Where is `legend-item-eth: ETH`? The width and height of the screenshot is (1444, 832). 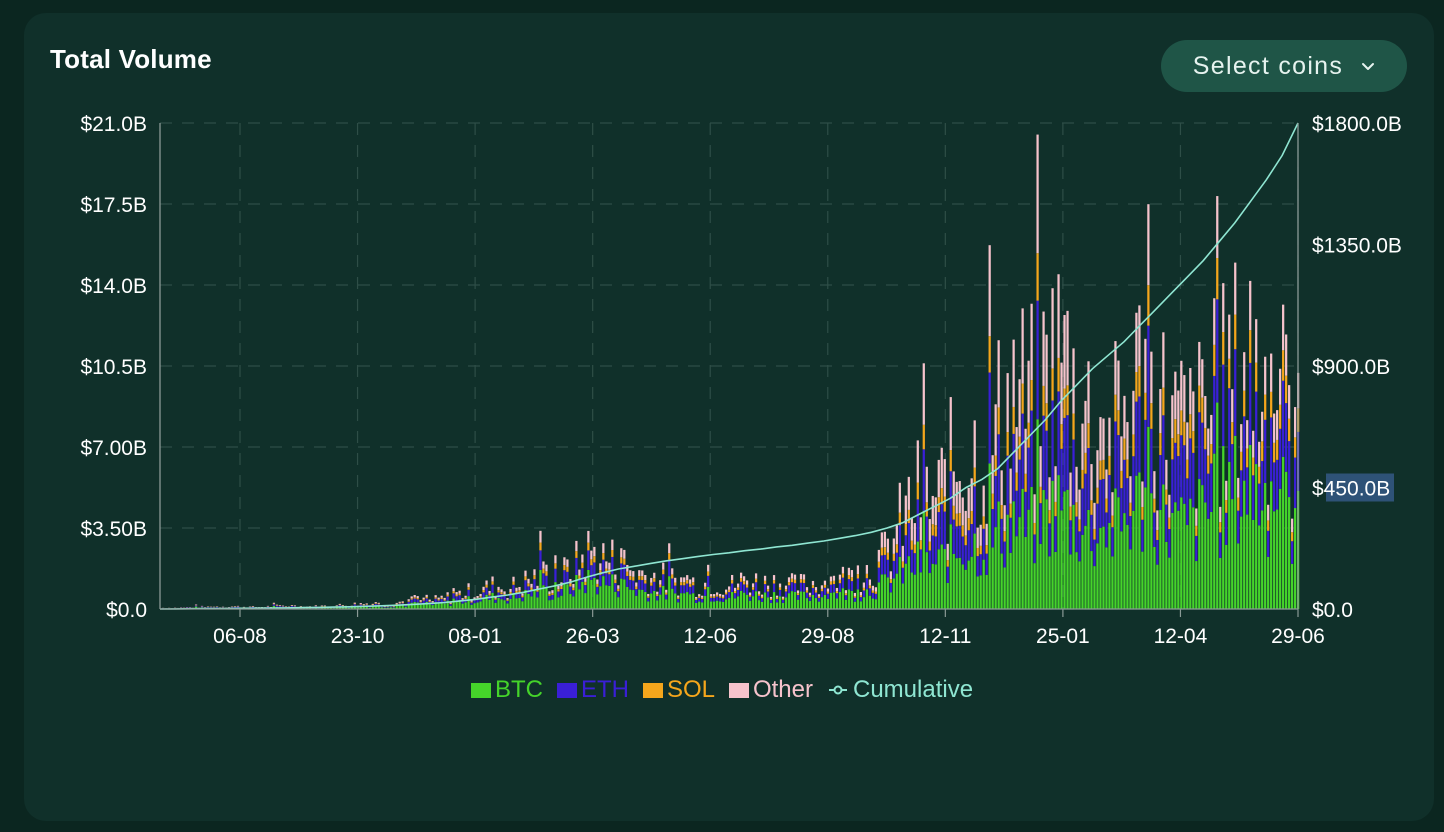
legend-item-eth: ETH is located at coordinates (592, 690).